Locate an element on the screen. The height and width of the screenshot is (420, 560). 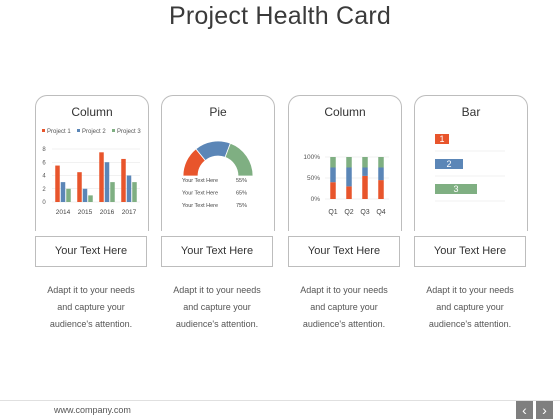
pie-slice is located at coordinates (239, 159).